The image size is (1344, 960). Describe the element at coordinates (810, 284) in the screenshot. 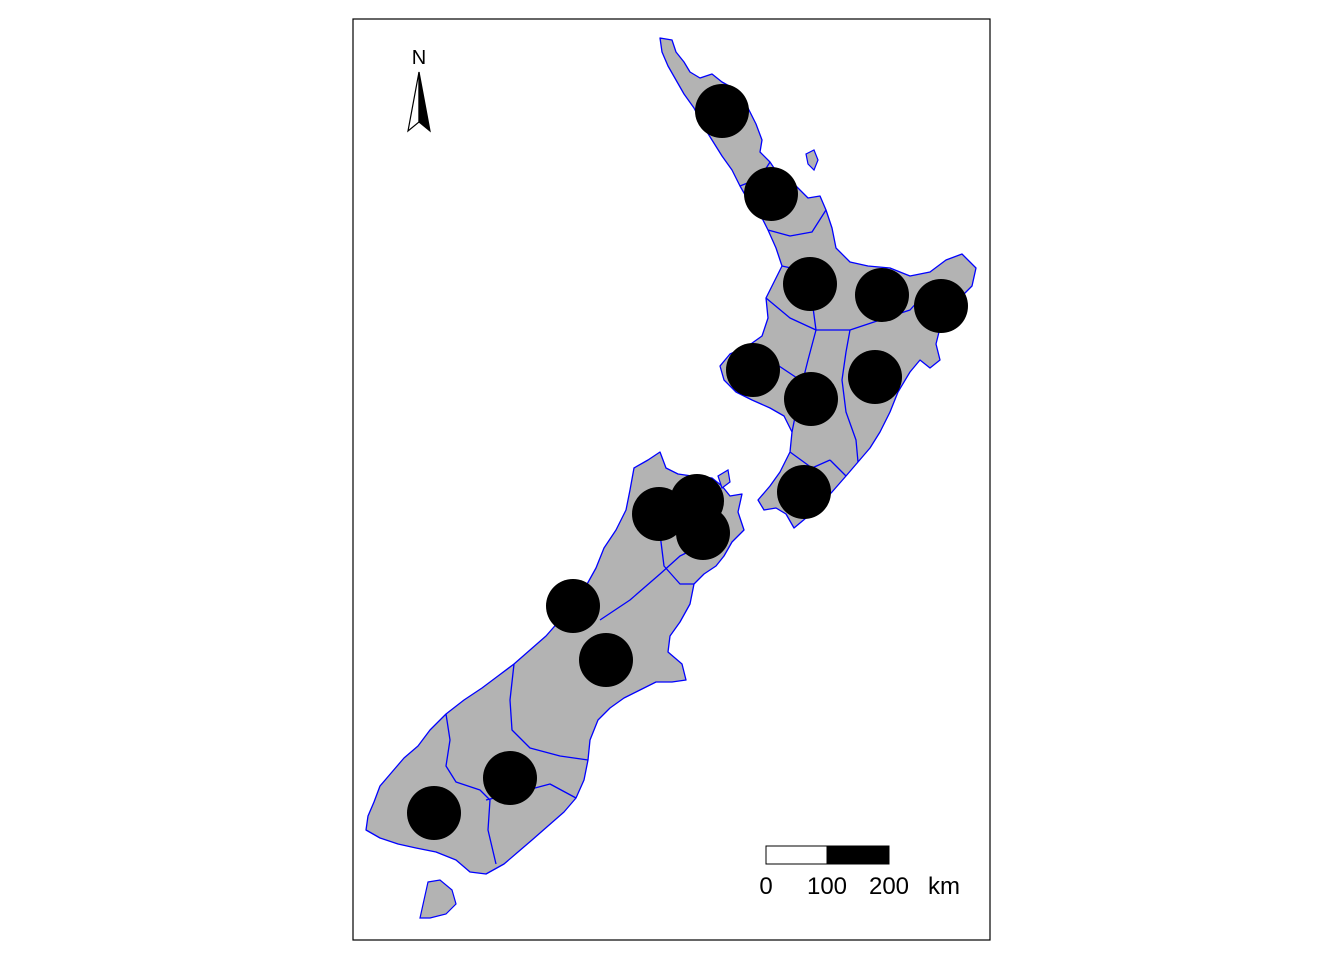

I see `marker-waikato` at that location.